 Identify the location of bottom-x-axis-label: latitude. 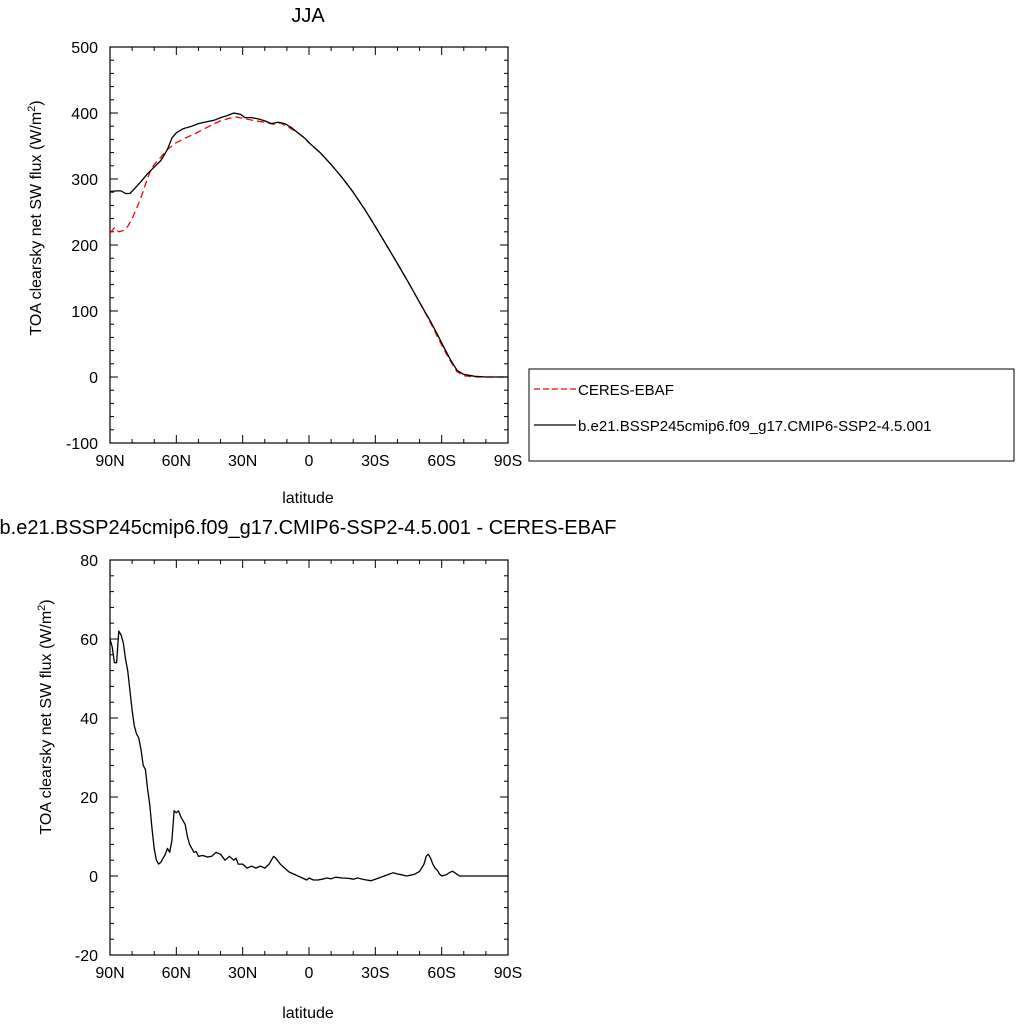
(308, 1013).